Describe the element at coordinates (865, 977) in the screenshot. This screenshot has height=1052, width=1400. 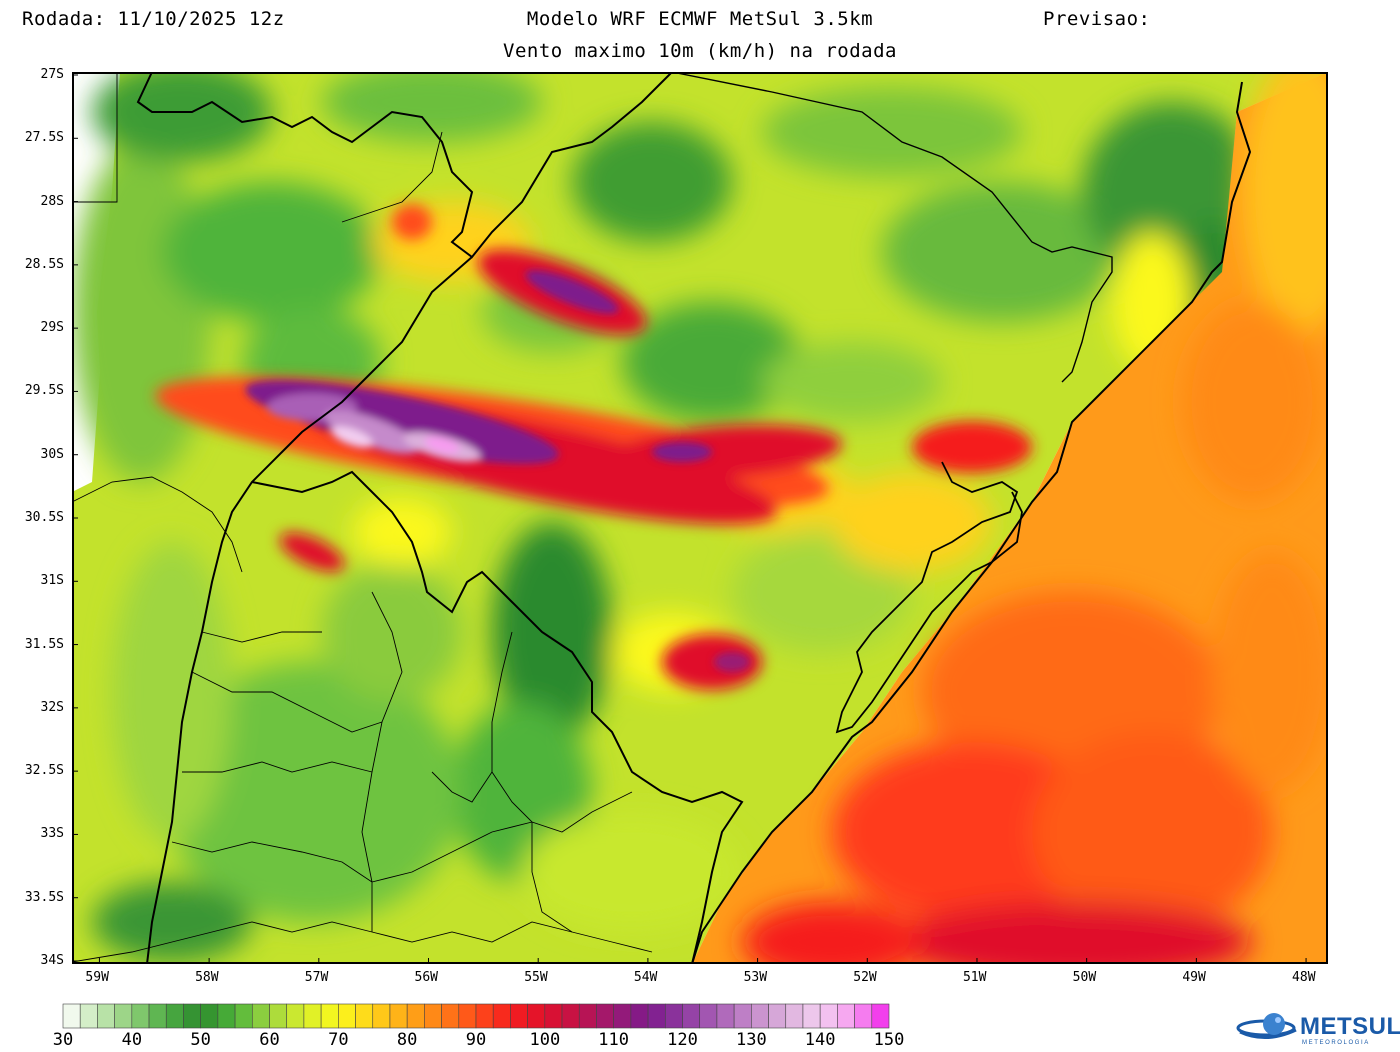
I see `lon-label: 52W` at that location.